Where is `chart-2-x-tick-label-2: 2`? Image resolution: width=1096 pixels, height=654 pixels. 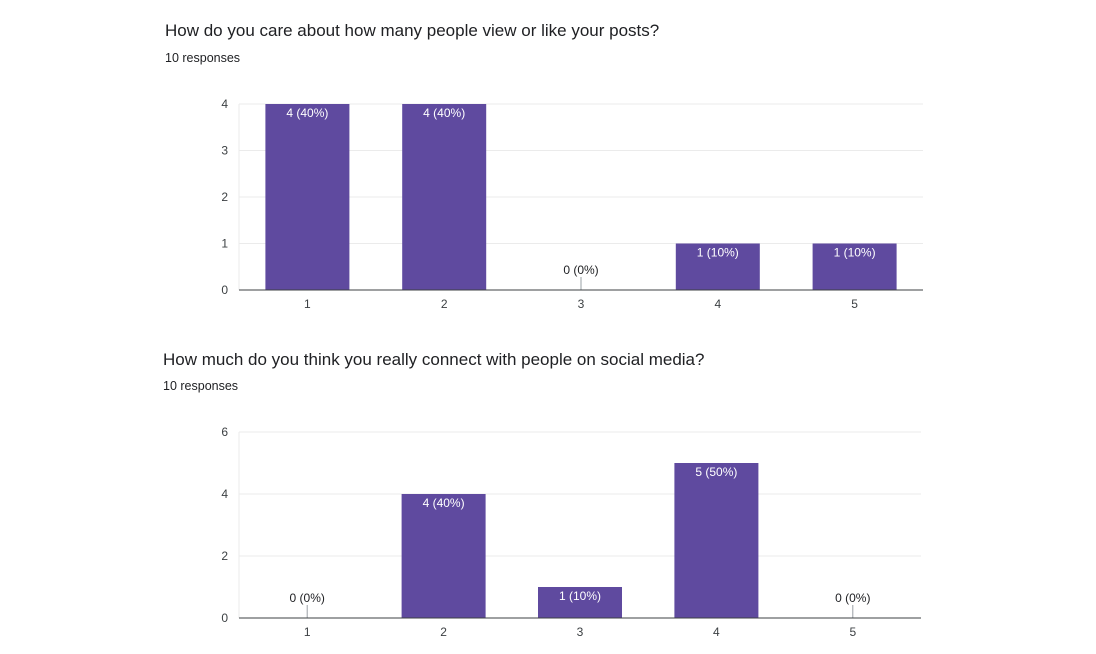
chart-2-x-tick-label-2: 2 is located at coordinates (443, 632).